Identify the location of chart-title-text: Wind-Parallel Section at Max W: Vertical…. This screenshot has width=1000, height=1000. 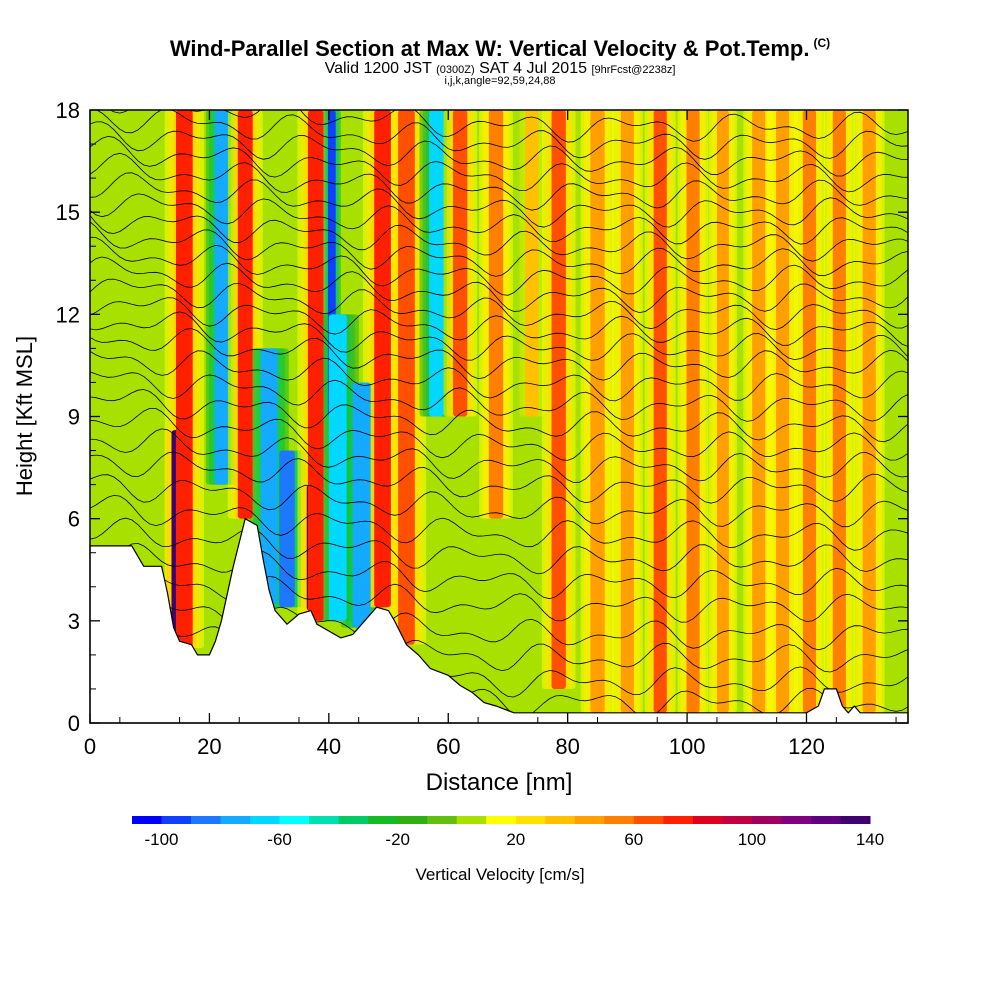
(489, 48).